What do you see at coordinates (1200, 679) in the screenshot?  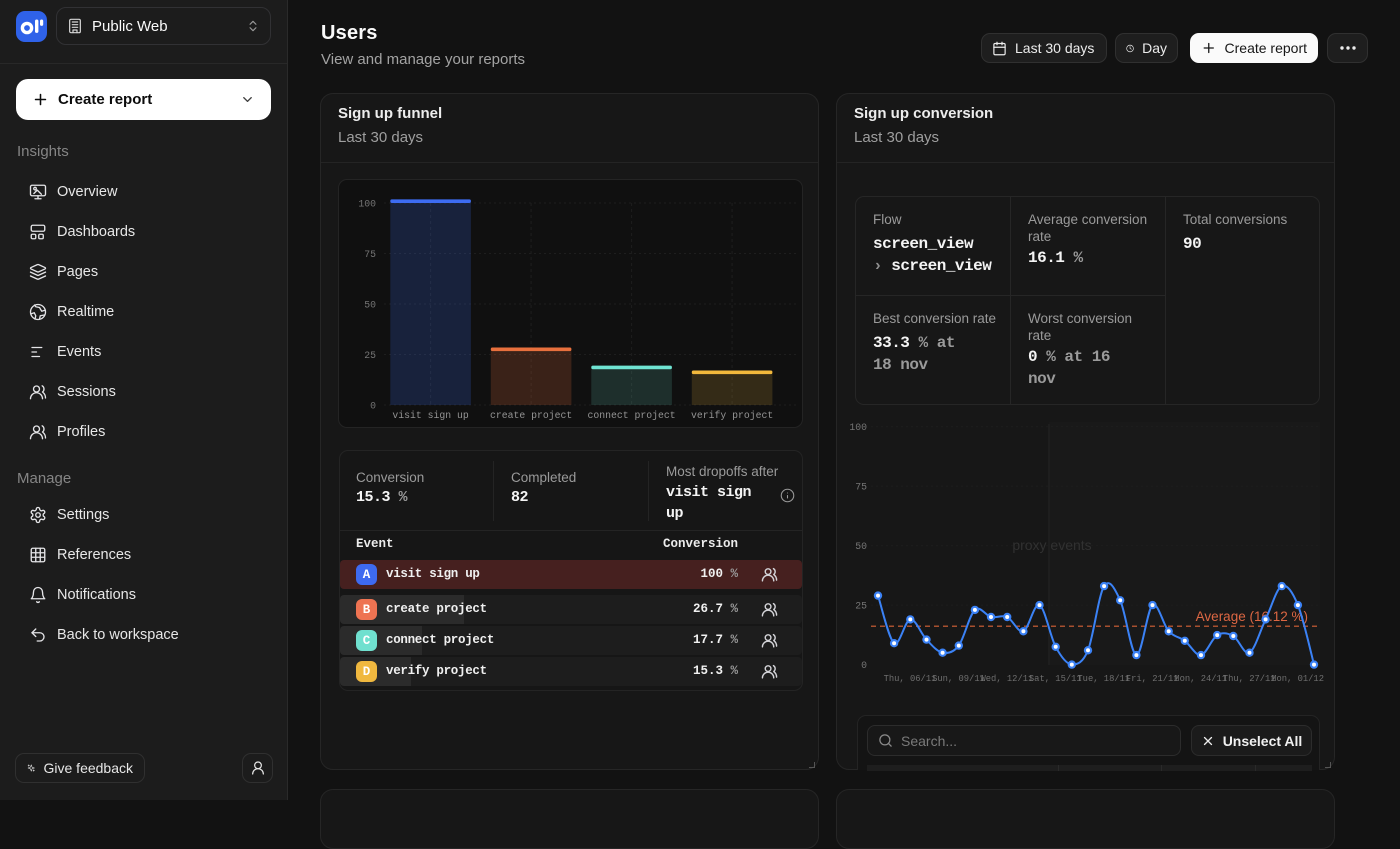 I see `svg-text: Mon, 24/11` at bounding box center [1200, 679].